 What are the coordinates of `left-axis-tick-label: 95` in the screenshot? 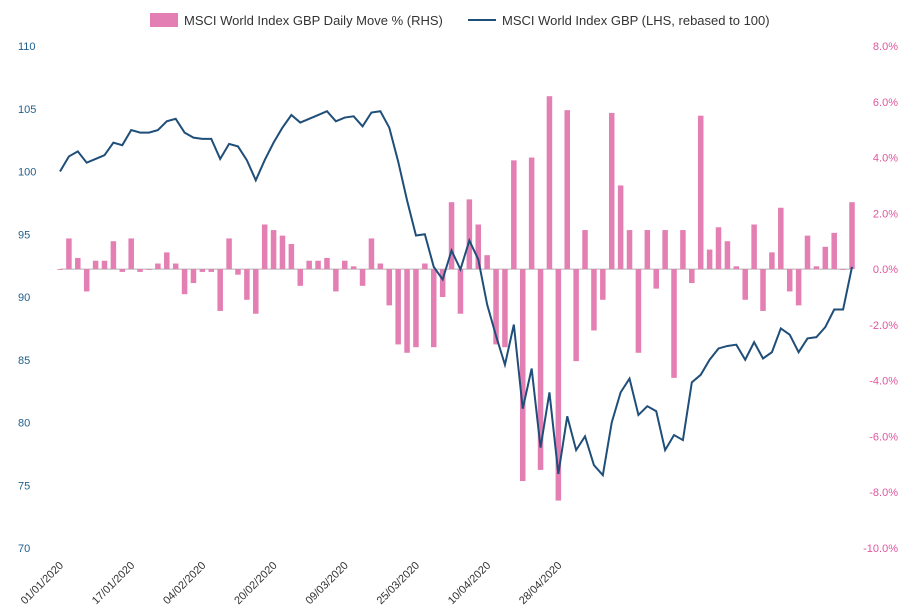 It's located at (24, 235).